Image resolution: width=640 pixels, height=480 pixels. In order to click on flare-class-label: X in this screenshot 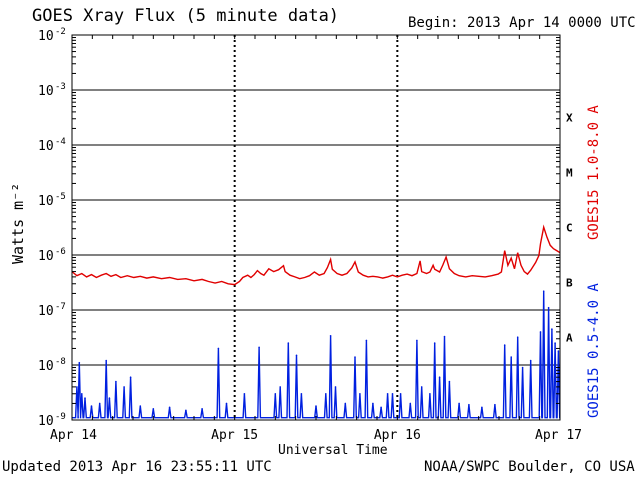, I will do `click(569, 118)`.